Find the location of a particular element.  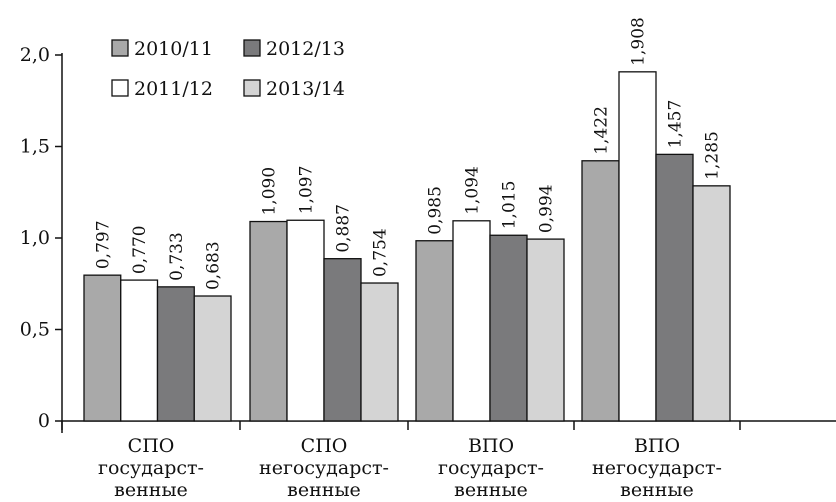

bar-value-label: 0,887 is located at coordinates (344, 228).